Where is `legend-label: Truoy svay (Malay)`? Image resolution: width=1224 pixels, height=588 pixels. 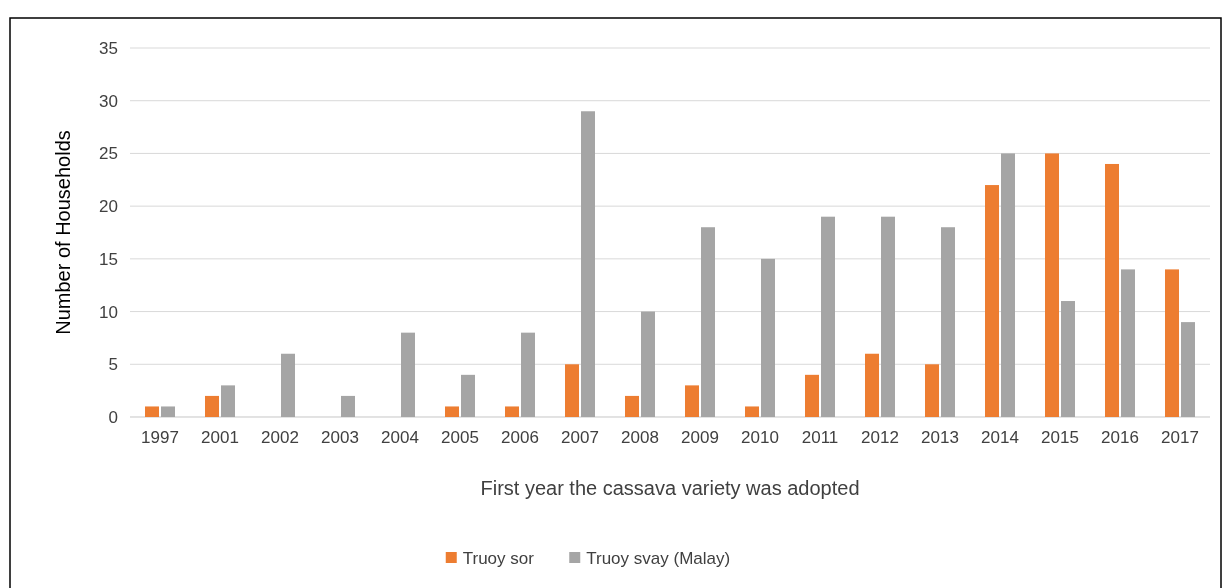 legend-label: Truoy svay (Malay) is located at coordinates (658, 558).